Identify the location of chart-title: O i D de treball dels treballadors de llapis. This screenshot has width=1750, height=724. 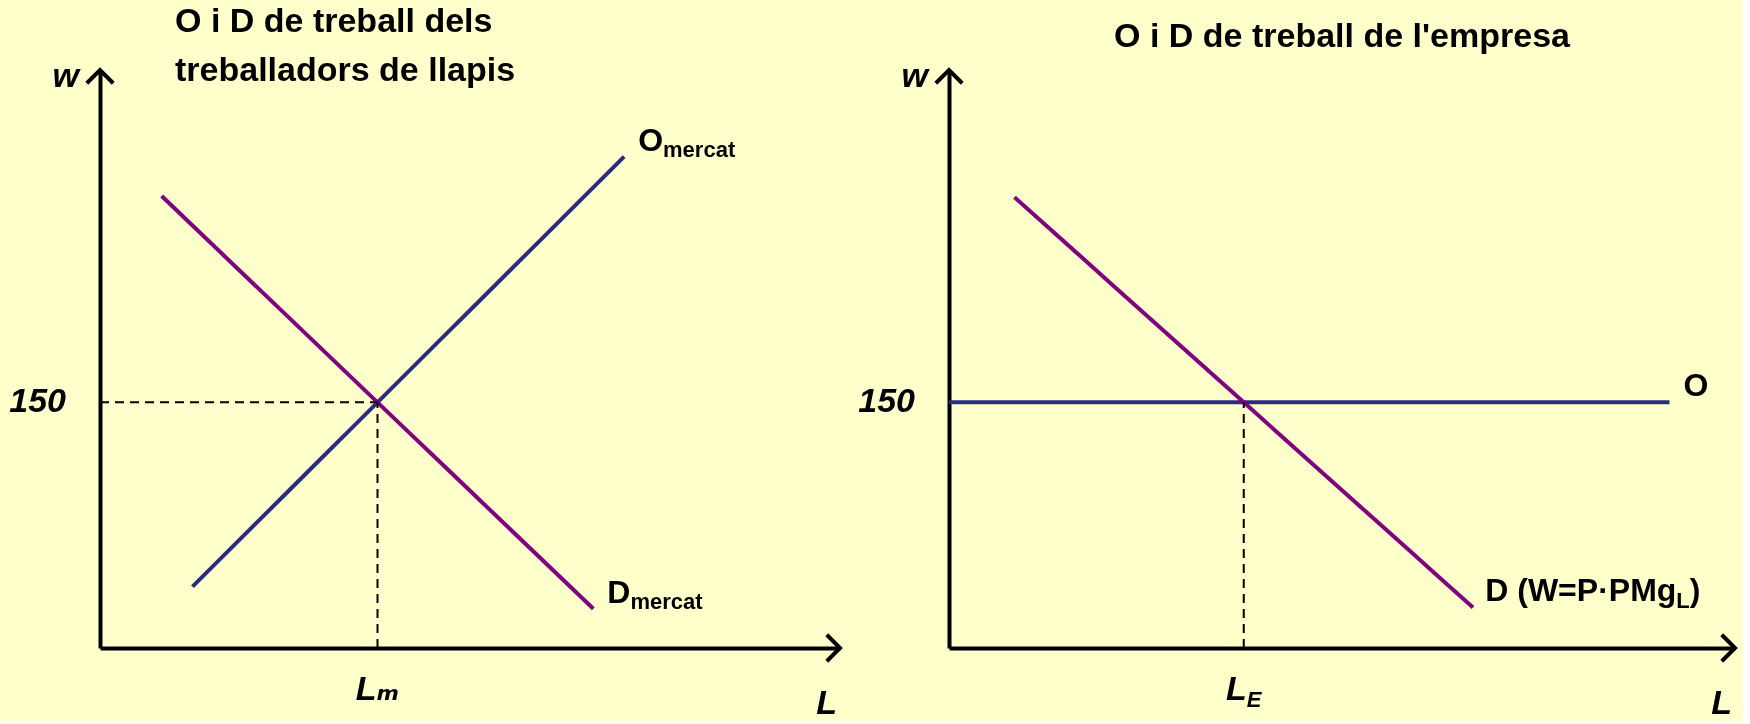
(345, 44).